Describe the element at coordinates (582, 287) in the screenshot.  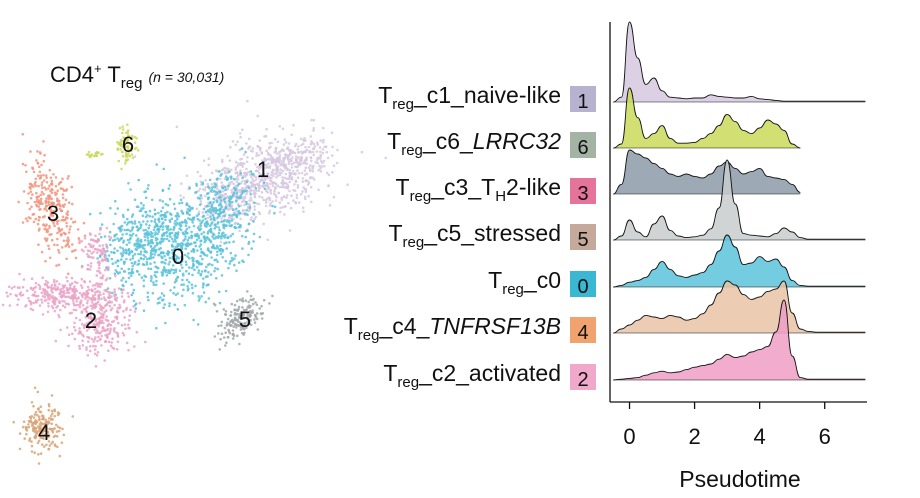
I see `badge-label: 0` at that location.